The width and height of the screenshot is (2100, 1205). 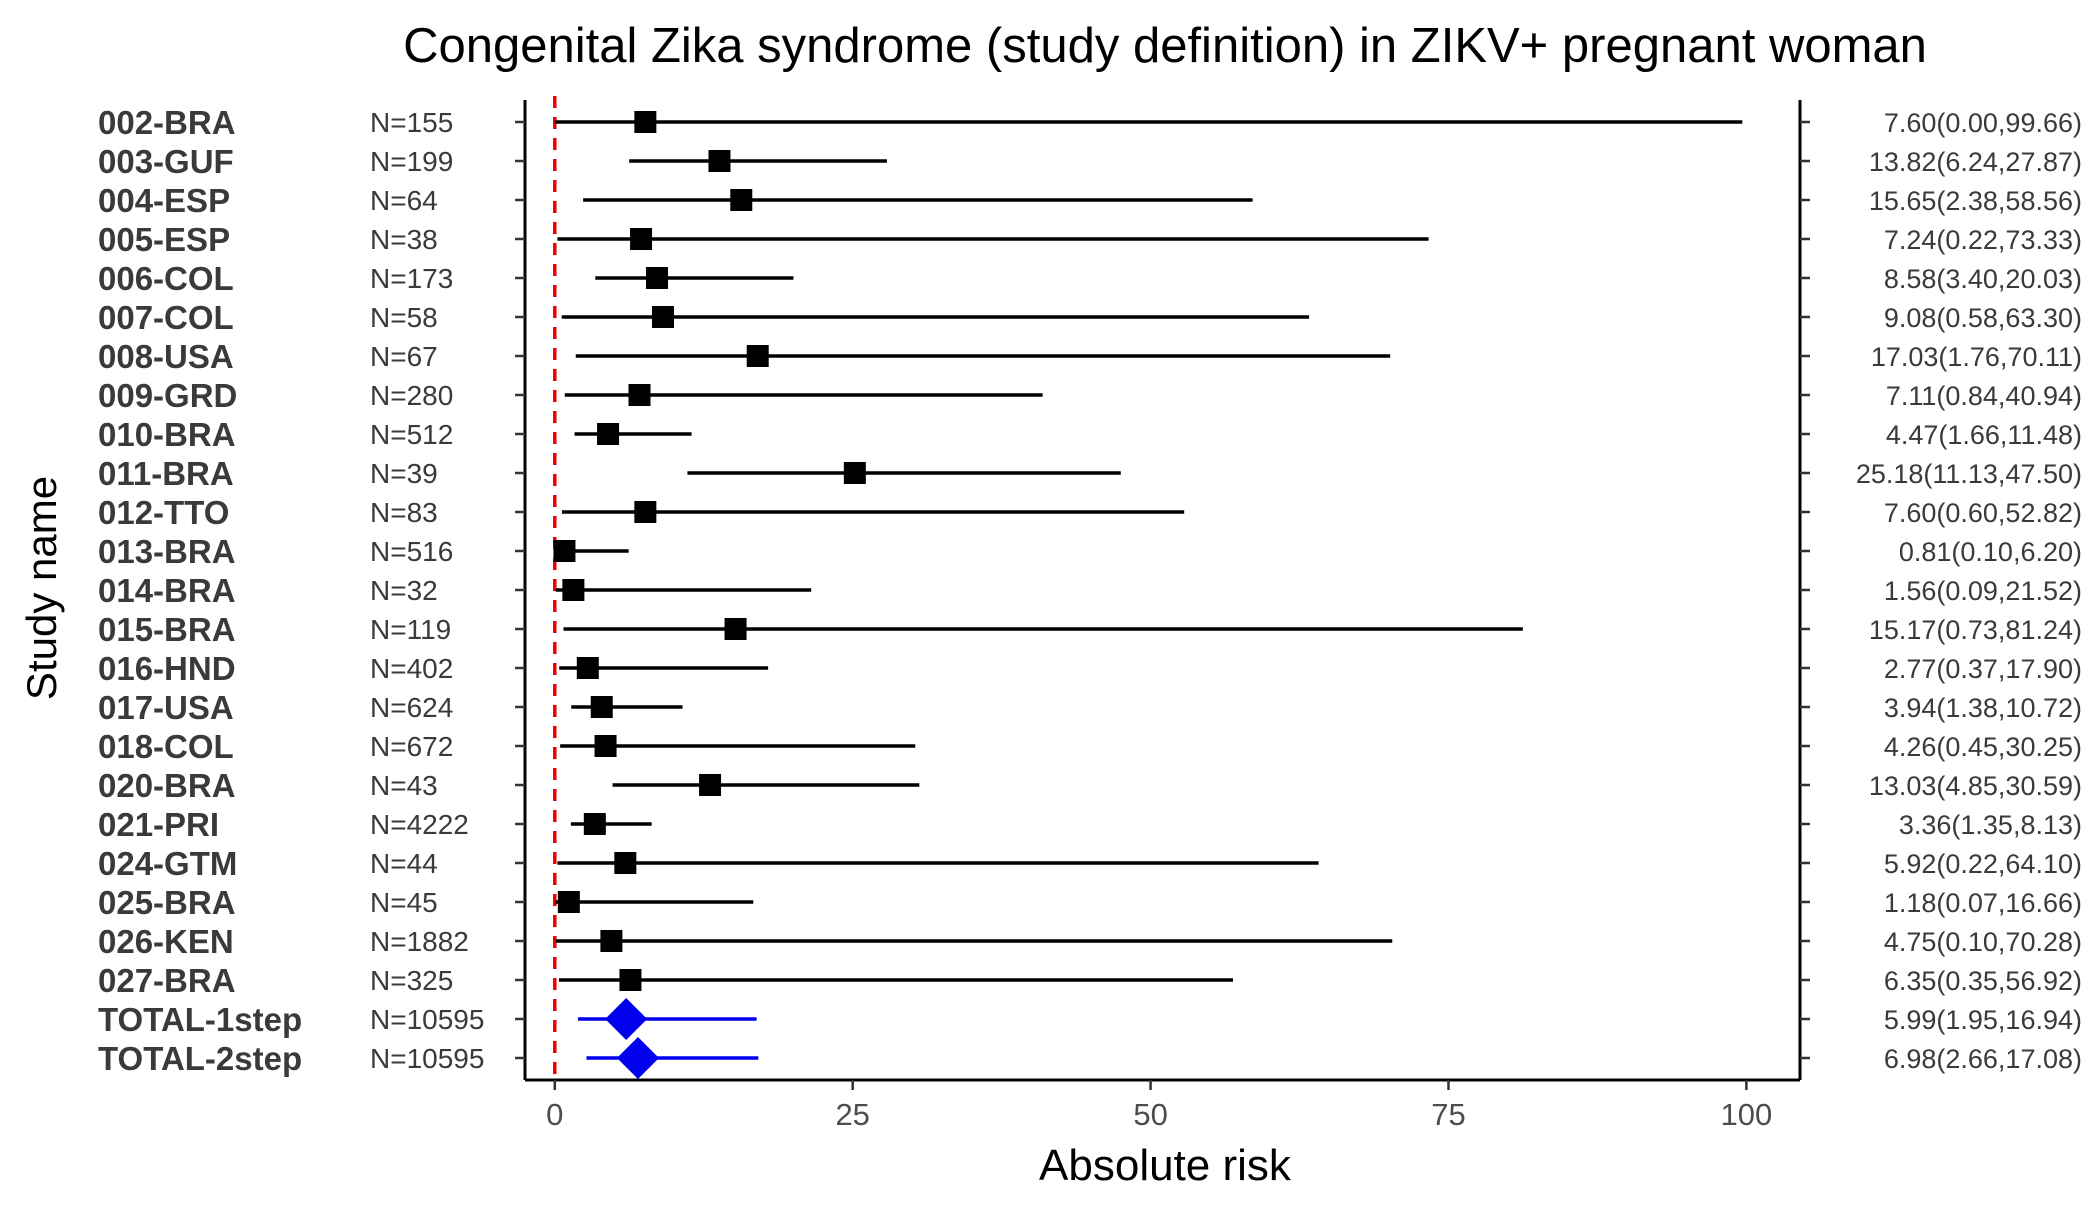 I want to click on study-row: 010-BRA N=512 4.47(1.66,11.48), so click(x=1090, y=434).